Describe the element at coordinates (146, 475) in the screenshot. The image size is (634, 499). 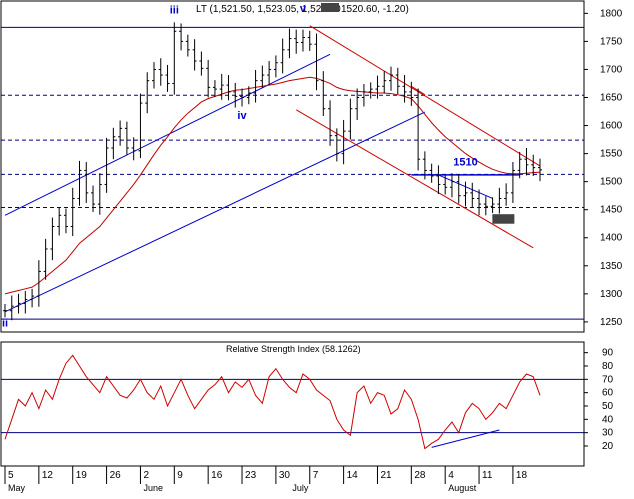
I see `x-tick-label: 2` at that location.